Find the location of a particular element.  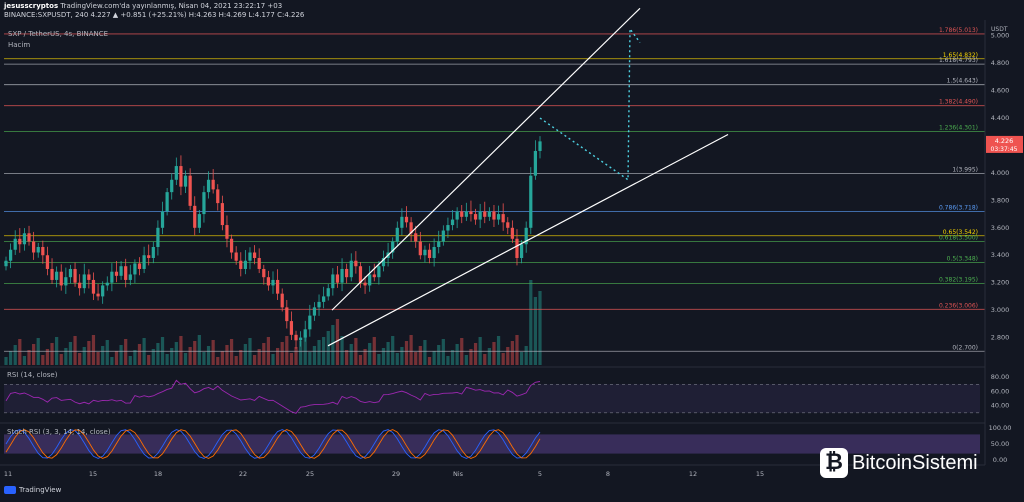

tradingview-footer: TradingView is located at coordinates (32, 490).